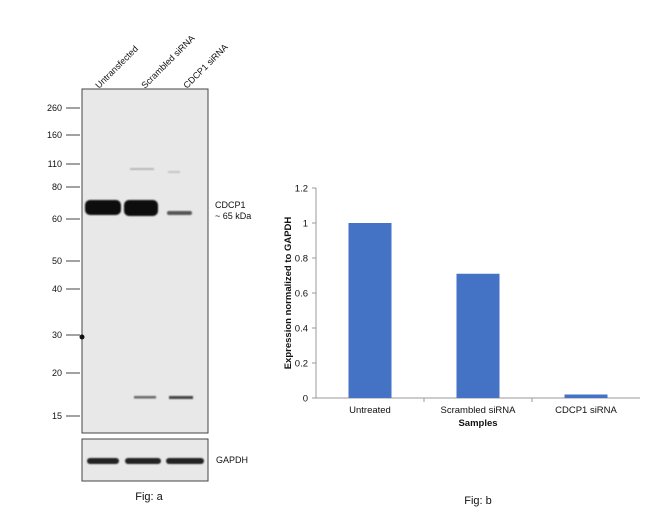 The height and width of the screenshot is (529, 650). Describe the element at coordinates (305, 399) in the screenshot. I see `y-tick-label: 0` at that location.